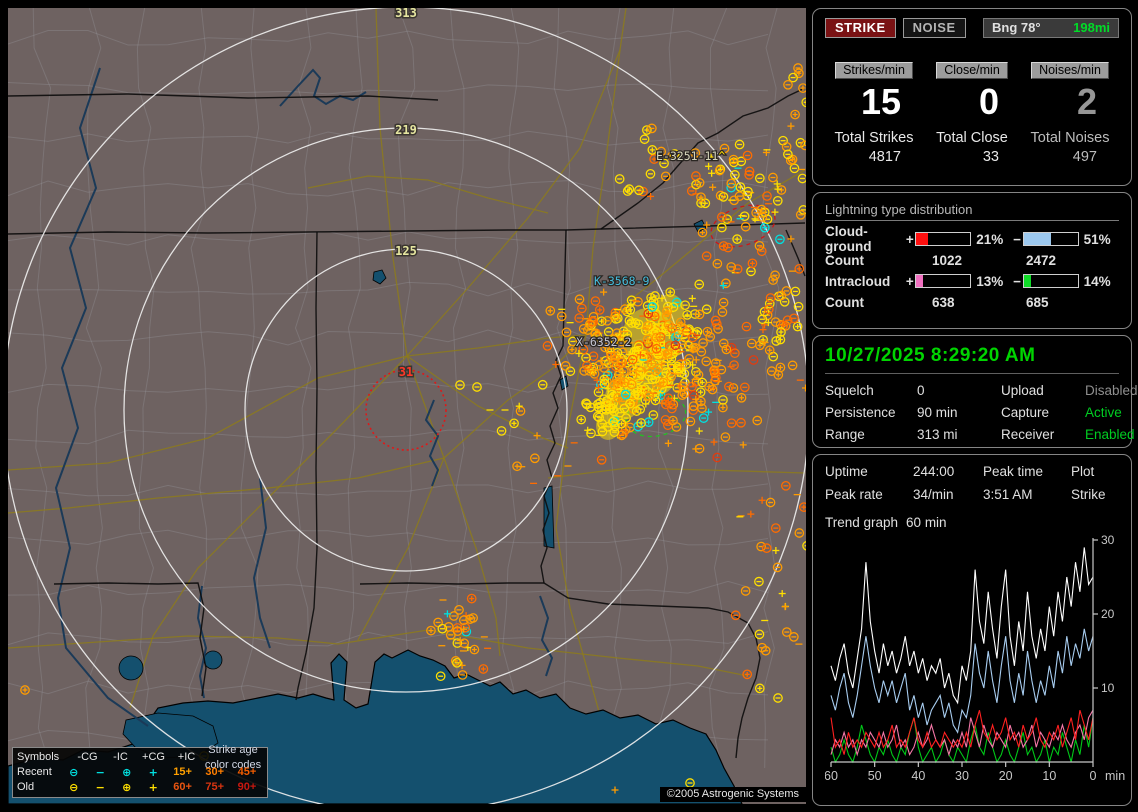 The width and height of the screenshot is (1138, 812). I want to click on range-value: 313 mi, so click(937, 434).